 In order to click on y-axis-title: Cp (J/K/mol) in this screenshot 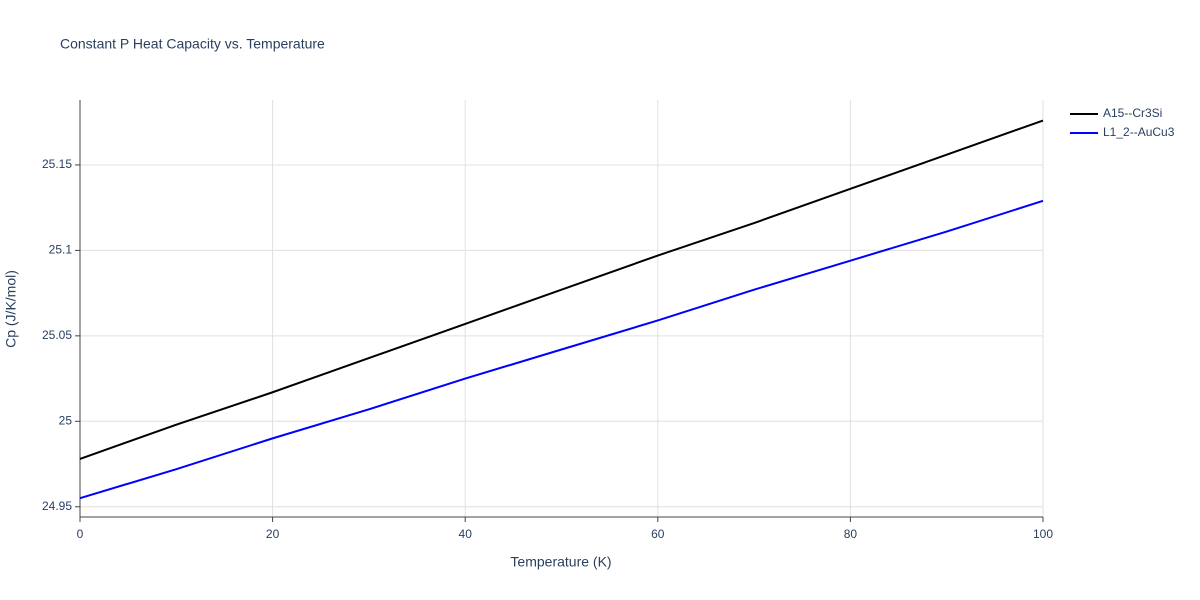, I will do `click(11, 309)`.